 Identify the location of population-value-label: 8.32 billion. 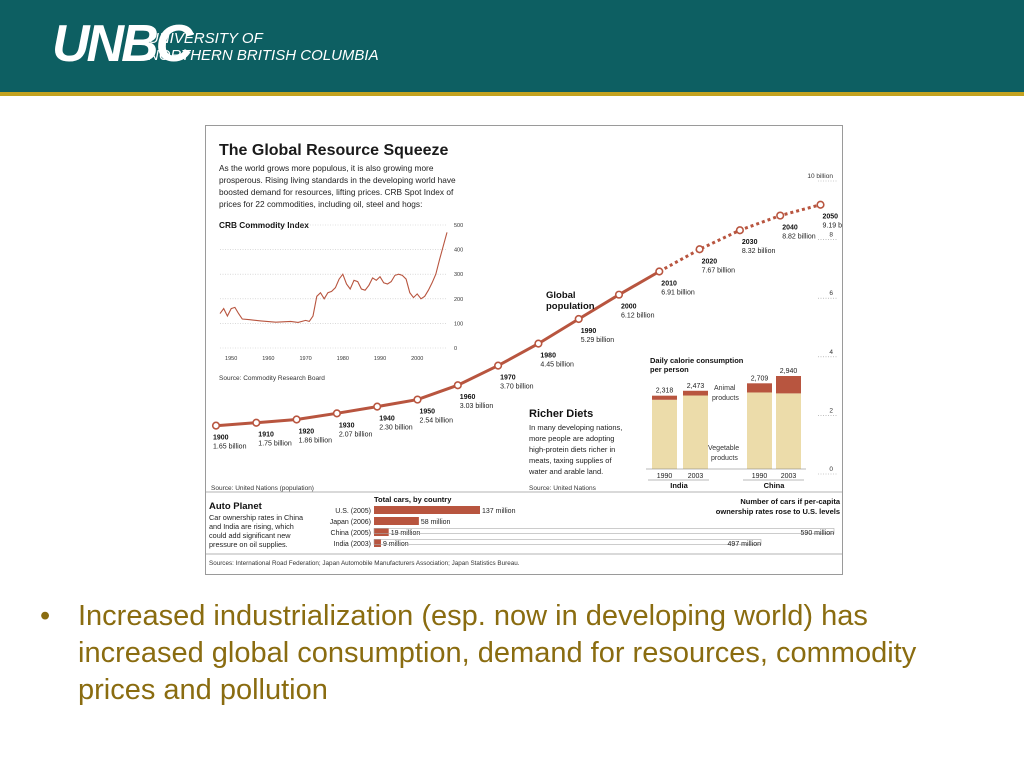
(759, 251).